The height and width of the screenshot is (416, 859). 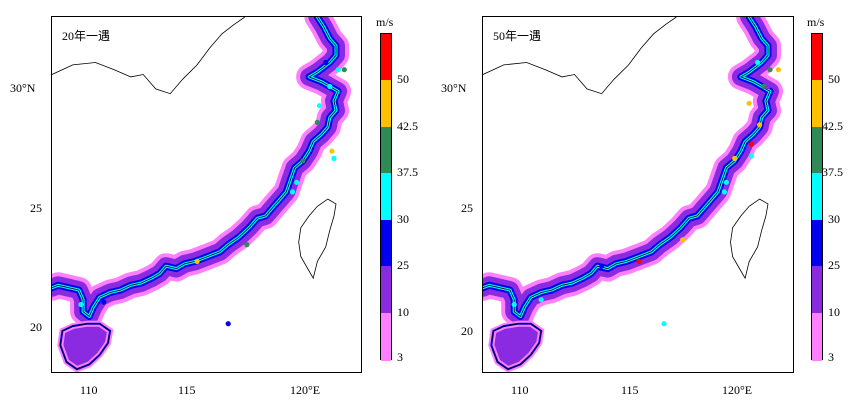 I want to click on colorbar-unit-20yr: m/s, so click(x=385, y=22).